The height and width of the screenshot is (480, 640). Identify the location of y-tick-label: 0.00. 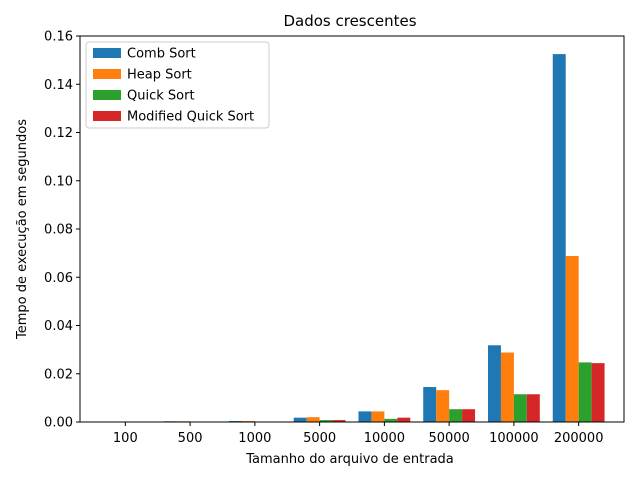
(58, 423).